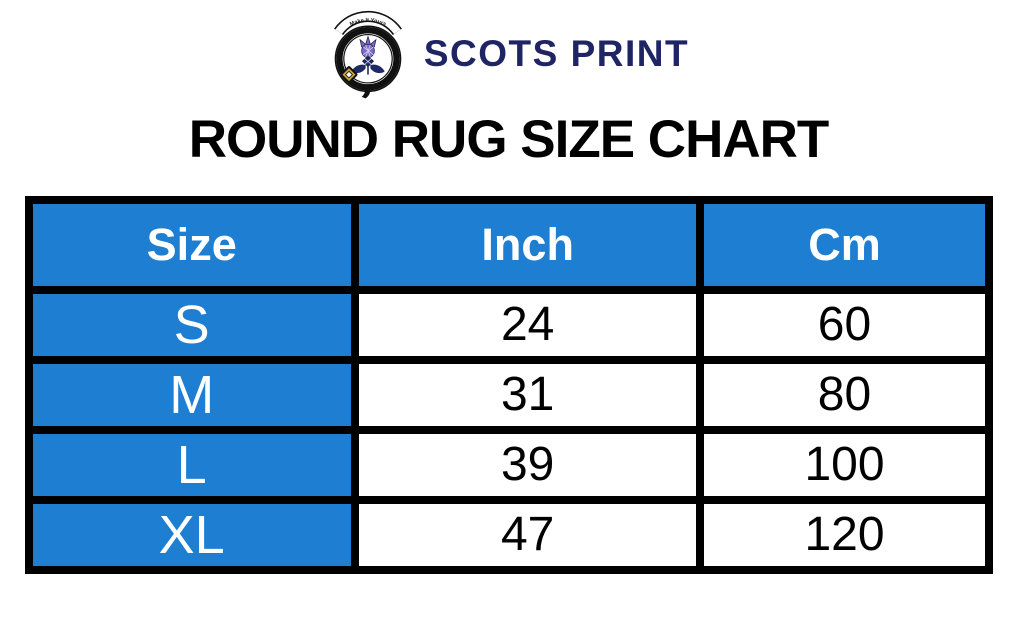  Describe the element at coordinates (509, 139) in the screenshot. I see `page-title: ROUND RUG SIZE CHART` at that location.